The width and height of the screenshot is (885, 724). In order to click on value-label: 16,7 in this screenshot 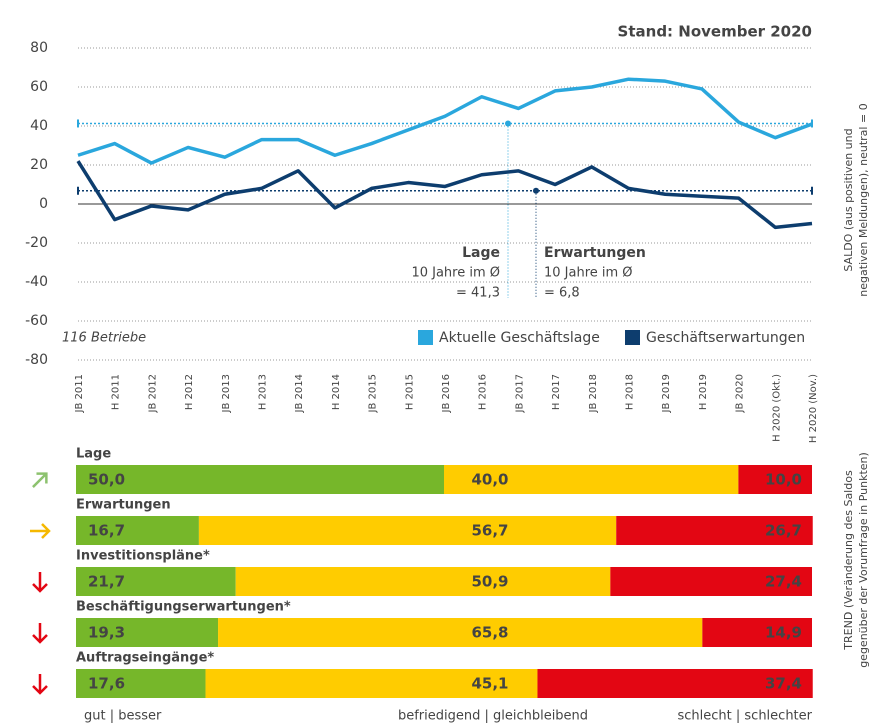, I will do `click(106, 531)`.